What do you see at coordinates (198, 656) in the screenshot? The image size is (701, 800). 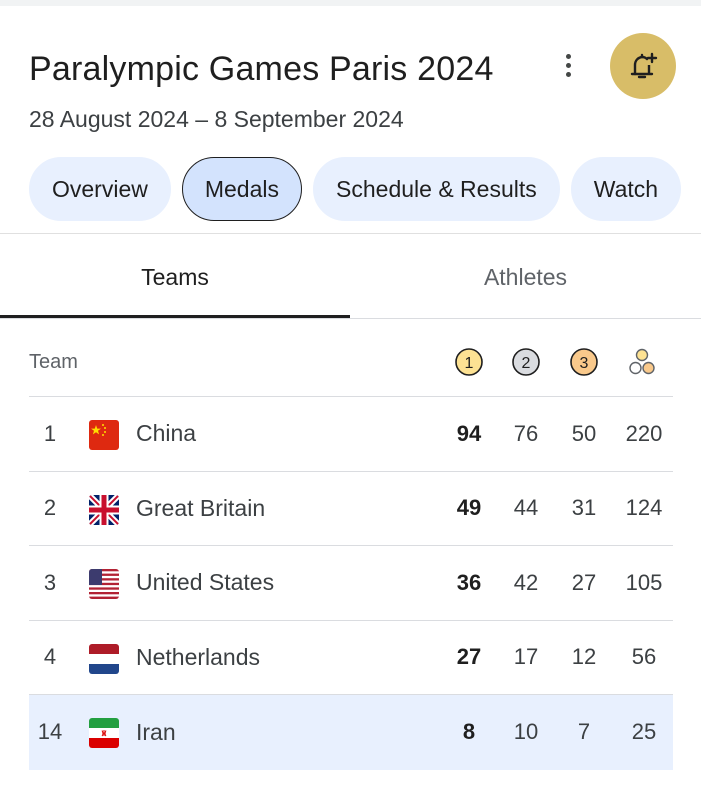 I see `country-name: Netherlands` at bounding box center [198, 656].